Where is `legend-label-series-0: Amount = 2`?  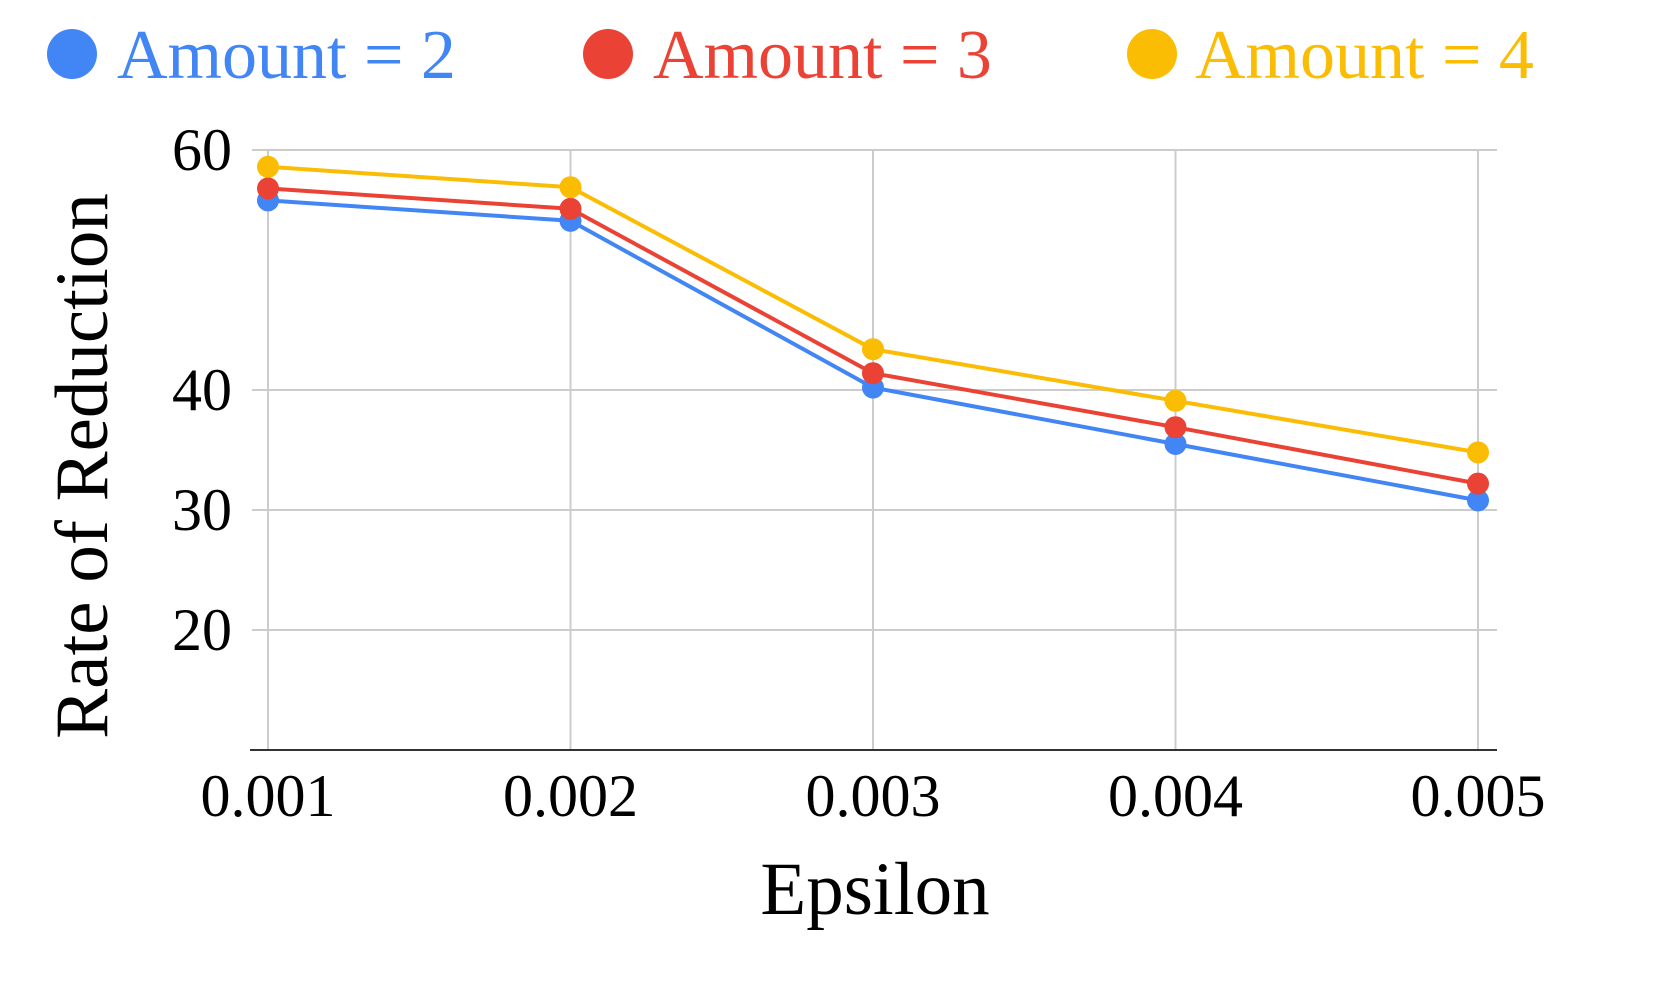 legend-label-series-0: Amount = 2 is located at coordinates (286, 55).